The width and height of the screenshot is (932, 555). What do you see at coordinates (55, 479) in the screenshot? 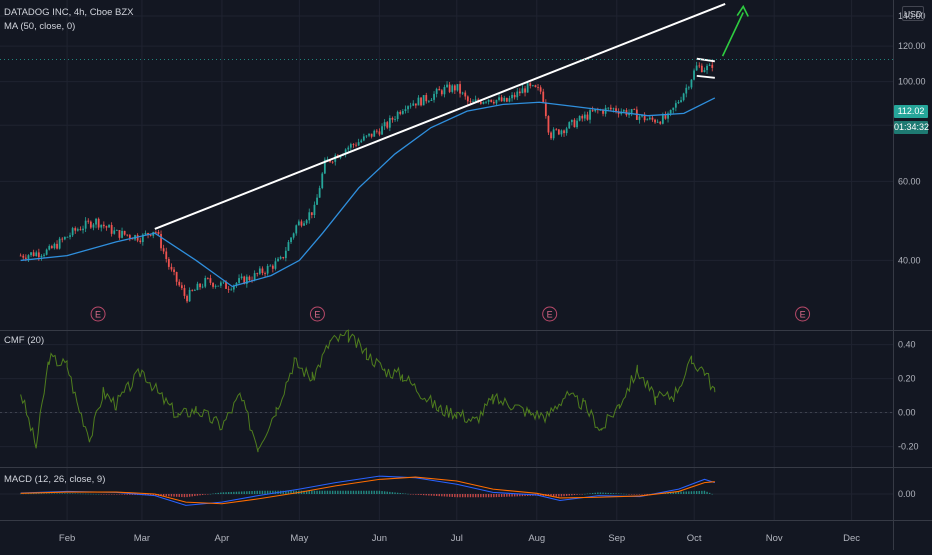
I see `macd-legend: MACD (12, 26, close, 9)` at bounding box center [55, 479].